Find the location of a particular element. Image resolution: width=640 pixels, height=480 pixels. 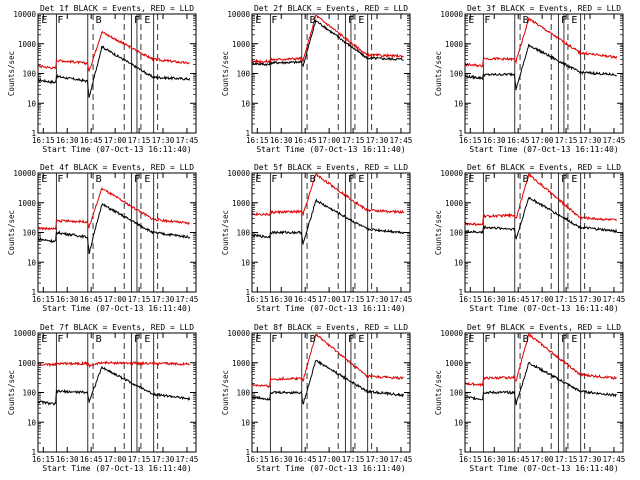

panel-title: Det 5f BLACK = Events, RED = LLD is located at coordinates (331, 167).